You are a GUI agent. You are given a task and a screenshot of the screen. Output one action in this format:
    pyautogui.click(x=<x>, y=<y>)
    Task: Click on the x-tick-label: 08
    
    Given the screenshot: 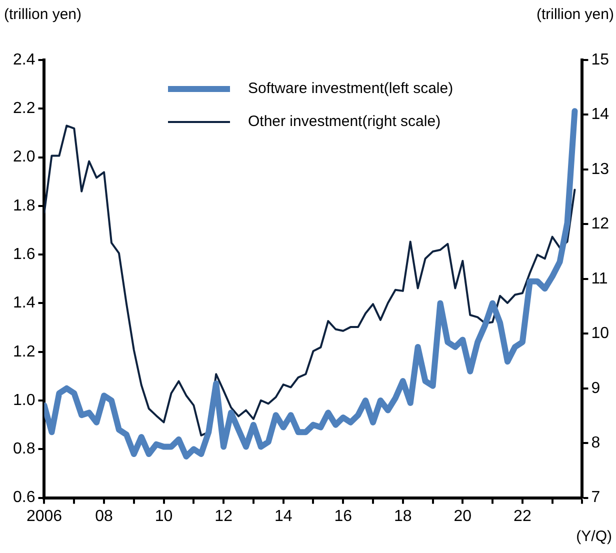 What is the action you would take?
    pyautogui.click(x=104, y=516)
    